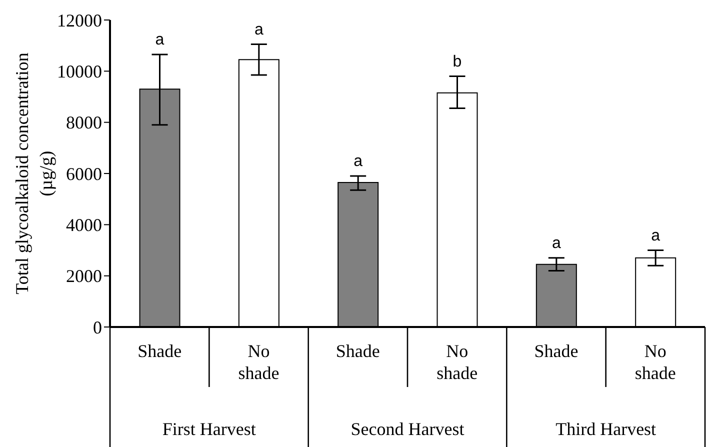 The height and width of the screenshot is (447, 717). I want to click on data-label: b, so click(457, 61).